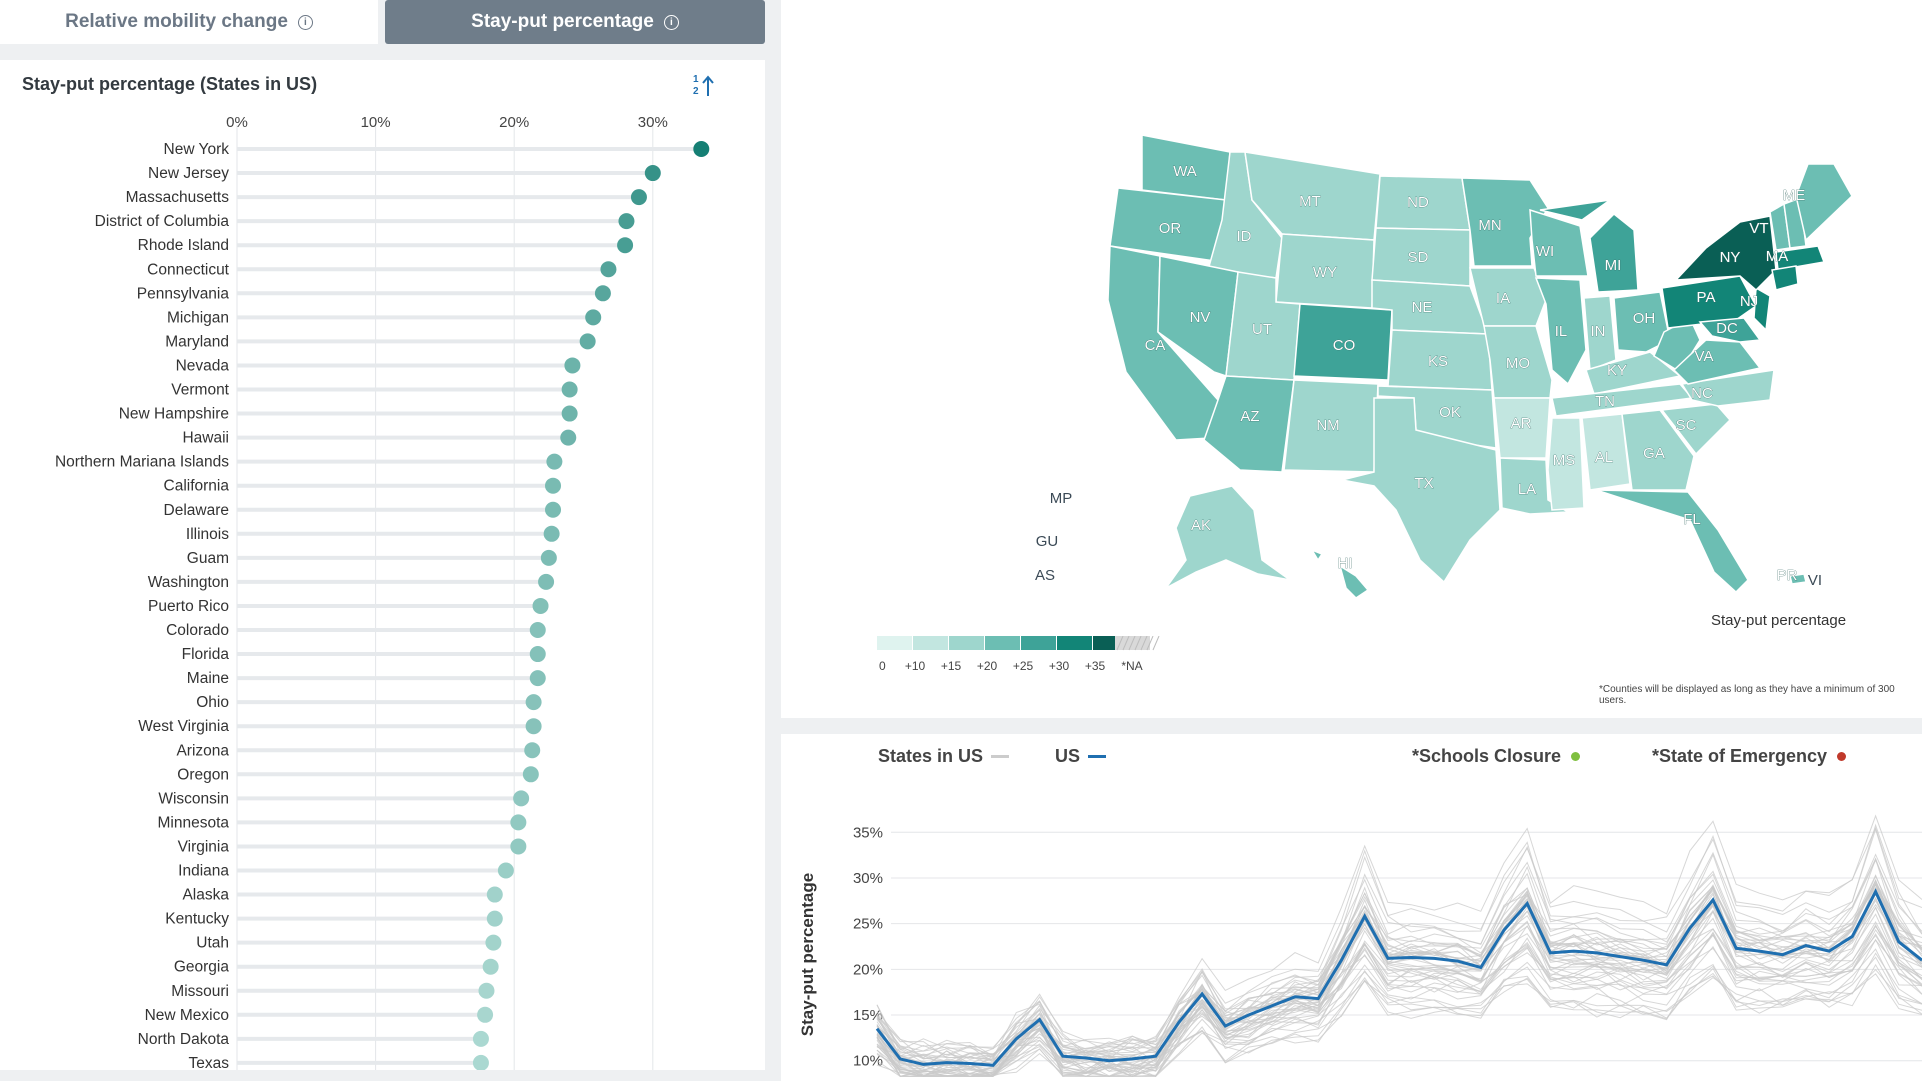 This screenshot has width=1922, height=1081. What do you see at coordinates (1496, 756) in the screenshot?
I see `legend-schools-closure: *Schools Closure` at bounding box center [1496, 756].